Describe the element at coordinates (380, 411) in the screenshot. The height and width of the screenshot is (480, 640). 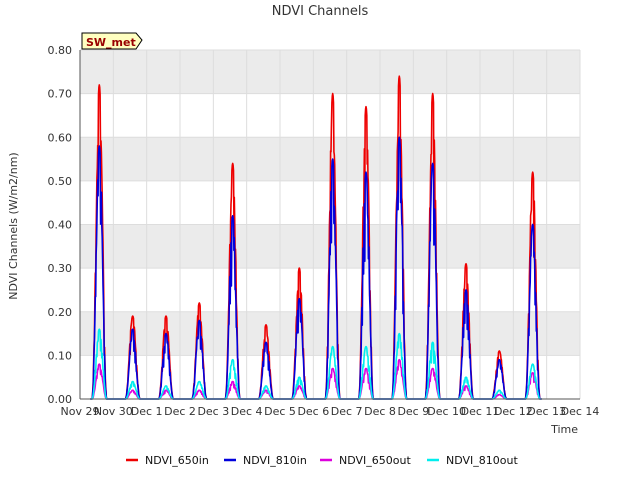
I see `x-tick-label: Dec 8` at that location.